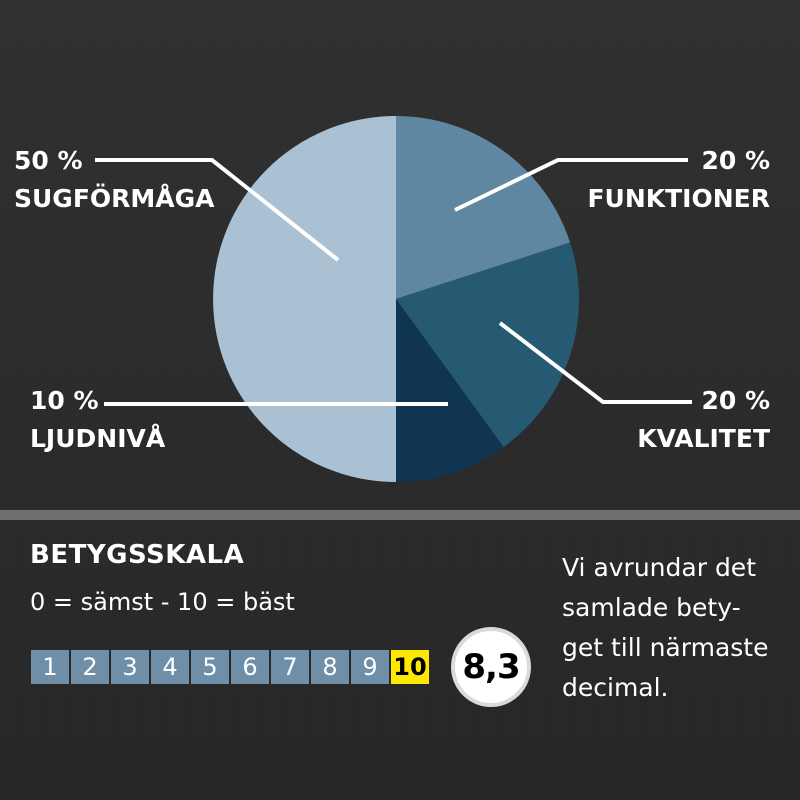  What do you see at coordinates (330, 667) in the screenshot?
I see `scale-cell-8: 8` at bounding box center [330, 667].